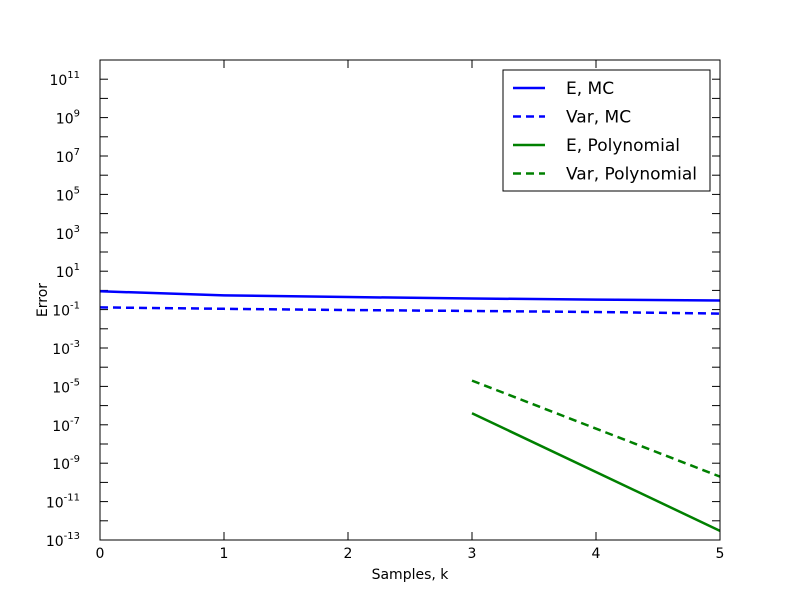  Describe the element at coordinates (68, 194) in the screenshot. I see `y-tick-label: 10⁵` at that location.